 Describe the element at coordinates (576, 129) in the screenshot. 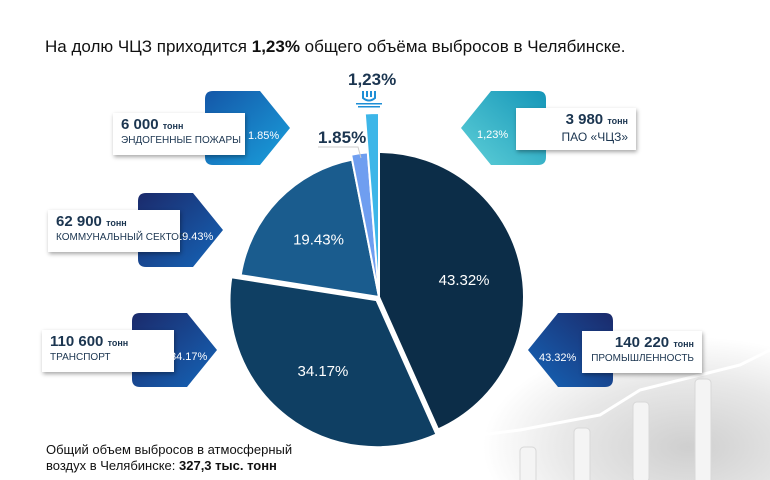

I see `card-chz: 3 980 тонн ПАО «ЧЦЗ»` at that location.